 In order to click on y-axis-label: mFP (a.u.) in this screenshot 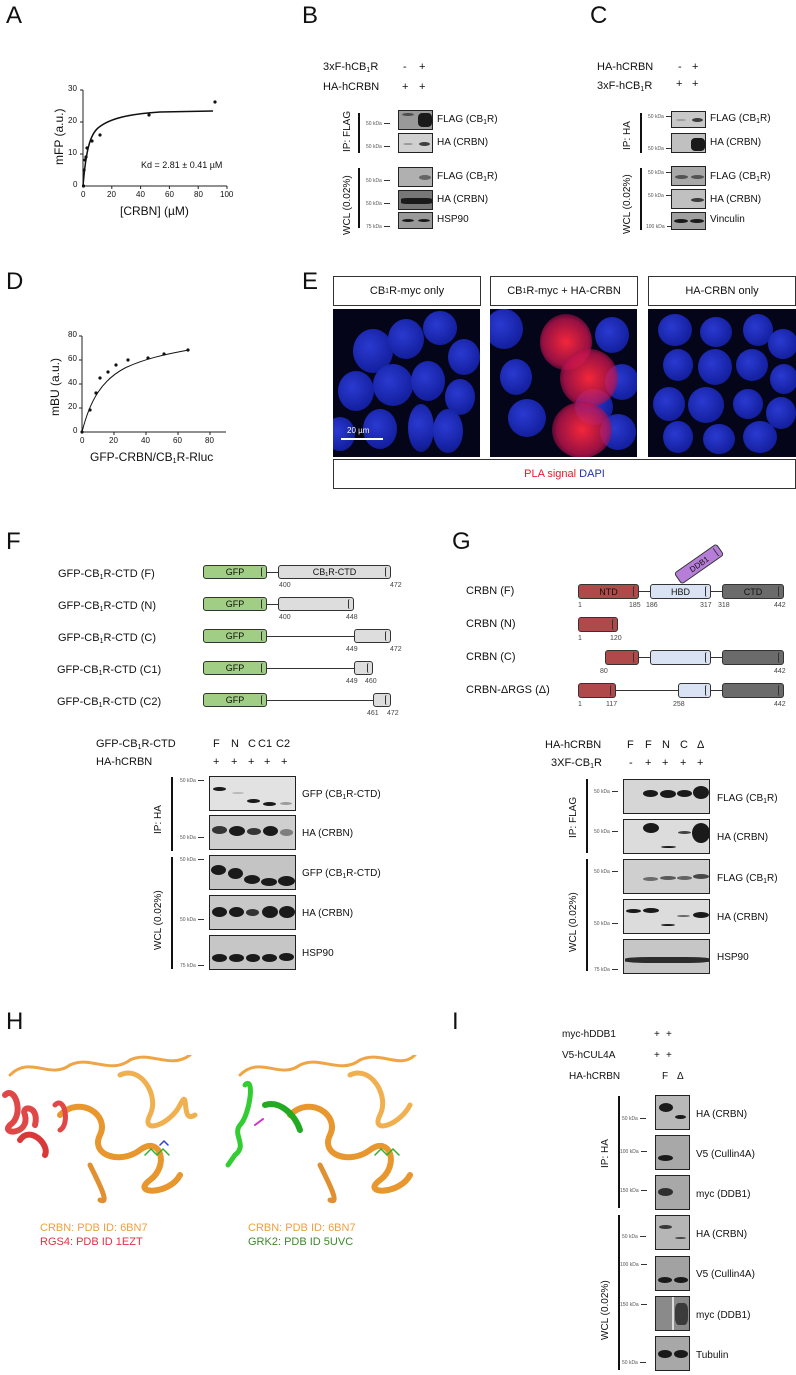, I will do `click(59, 136)`.